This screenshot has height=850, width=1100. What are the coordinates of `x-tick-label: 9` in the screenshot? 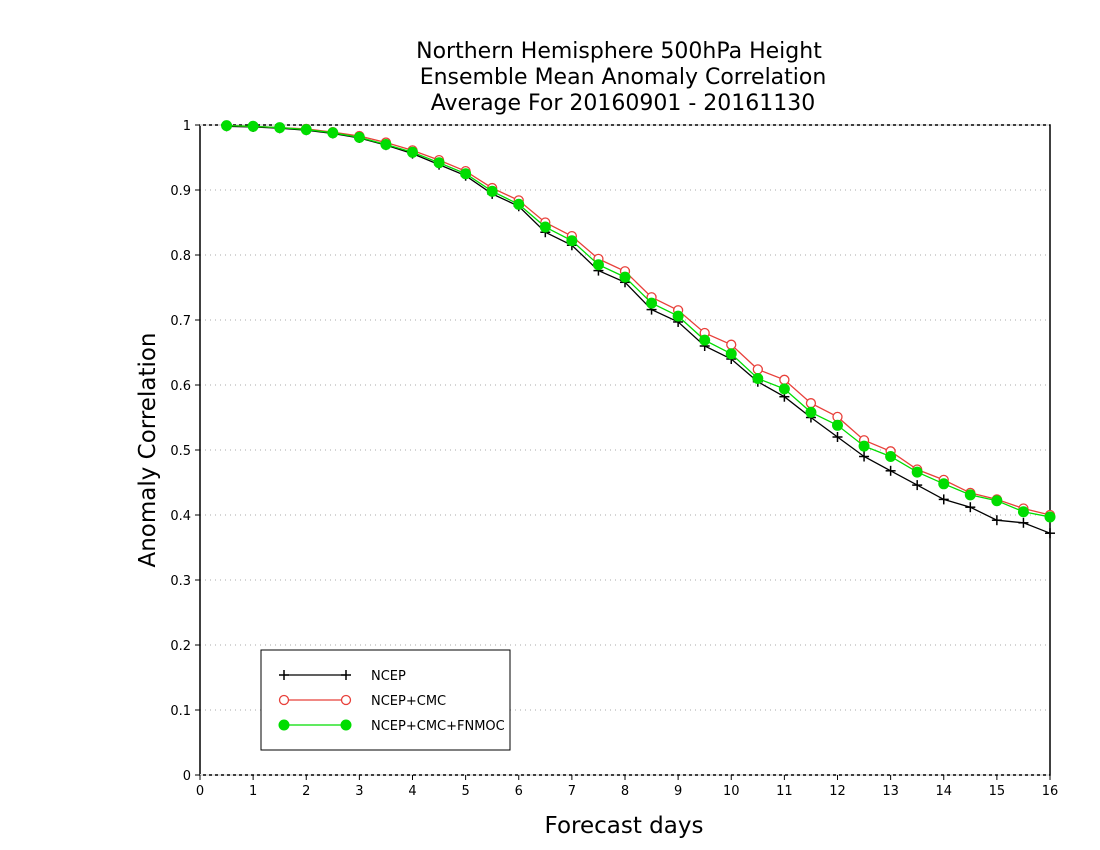 It's located at (678, 791).